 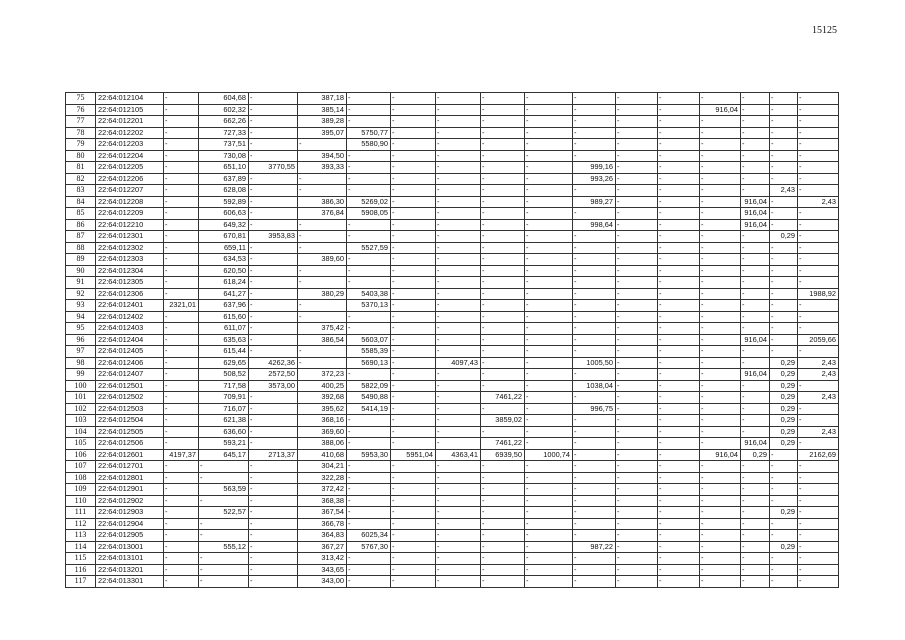 What do you see at coordinates (322, 132) in the screenshot?
I see `value-cell: 395,07` at bounding box center [322, 132].